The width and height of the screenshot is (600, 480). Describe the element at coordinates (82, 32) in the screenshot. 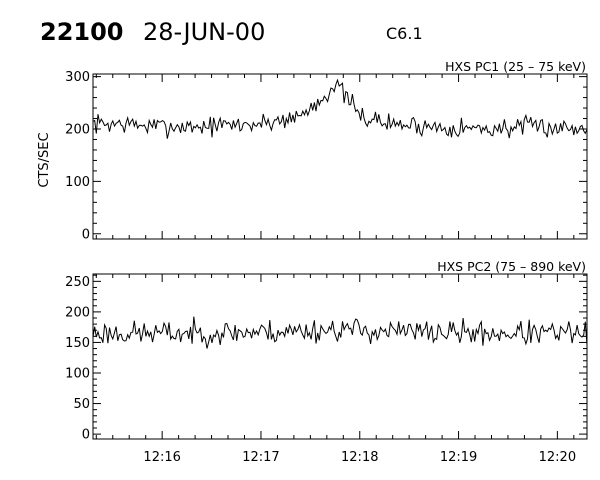

I see `event-id: 22100` at that location.